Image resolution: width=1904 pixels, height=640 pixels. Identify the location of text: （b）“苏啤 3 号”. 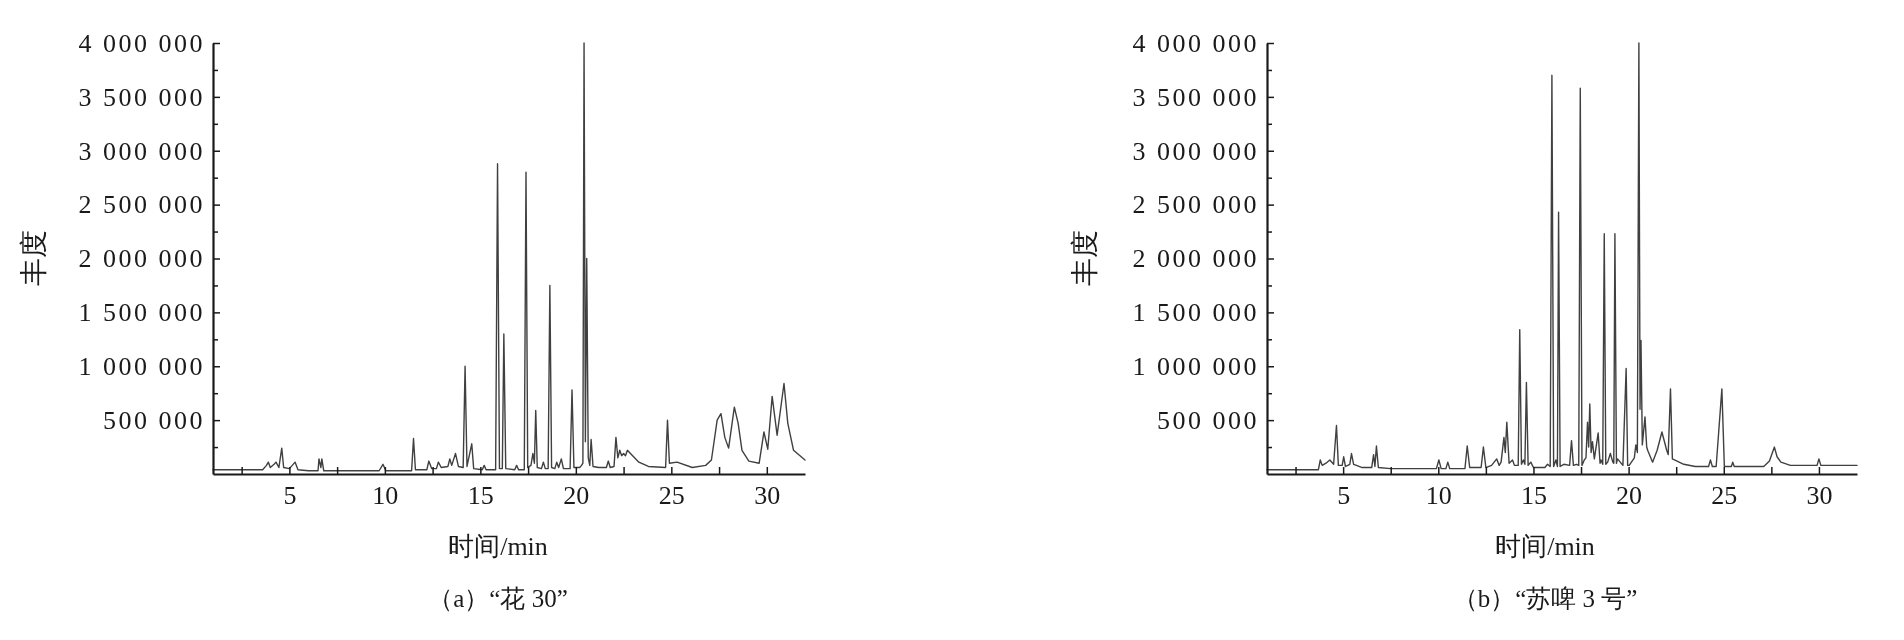
(1545, 598).